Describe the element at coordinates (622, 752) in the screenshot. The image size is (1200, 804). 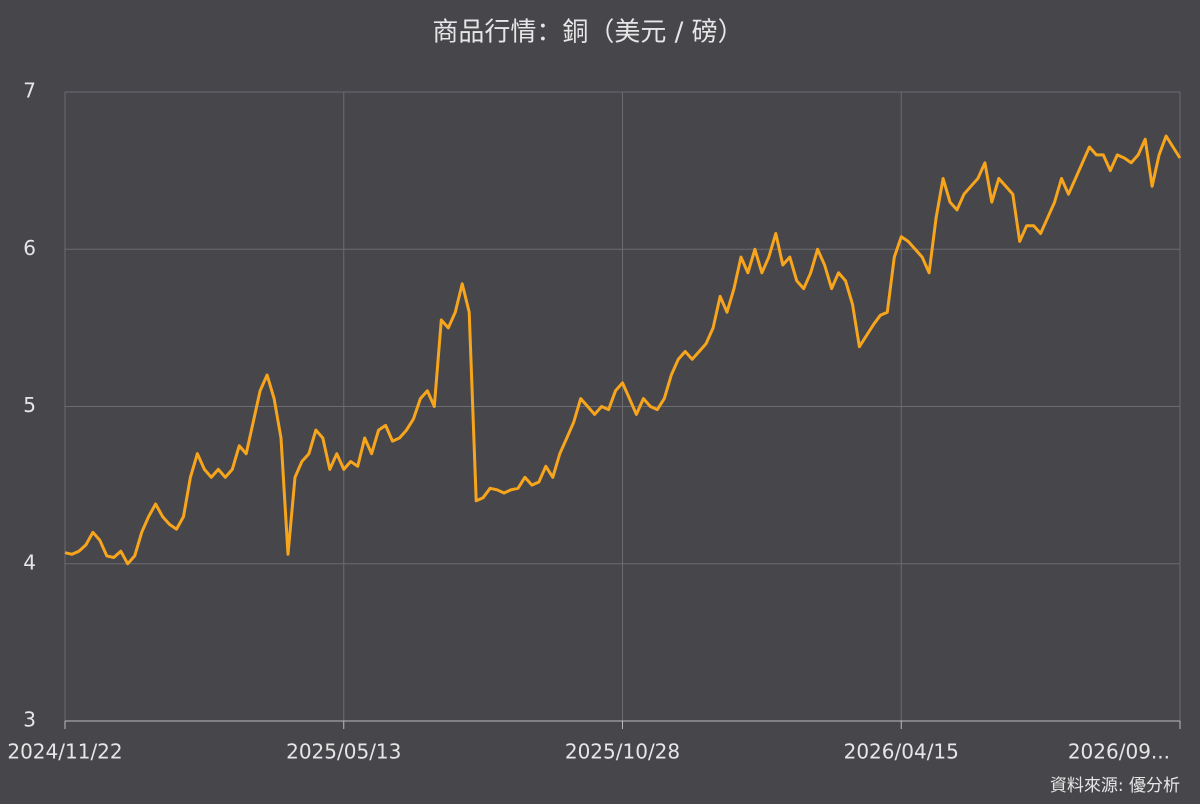
I see `x-tick-label: 2025/10/28` at that location.